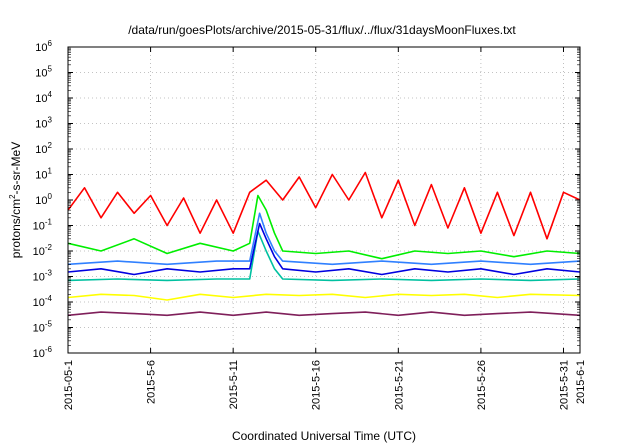 This screenshot has width=640, height=448. I want to click on x-tick-label: 2015-6-1, so click(581, 382).